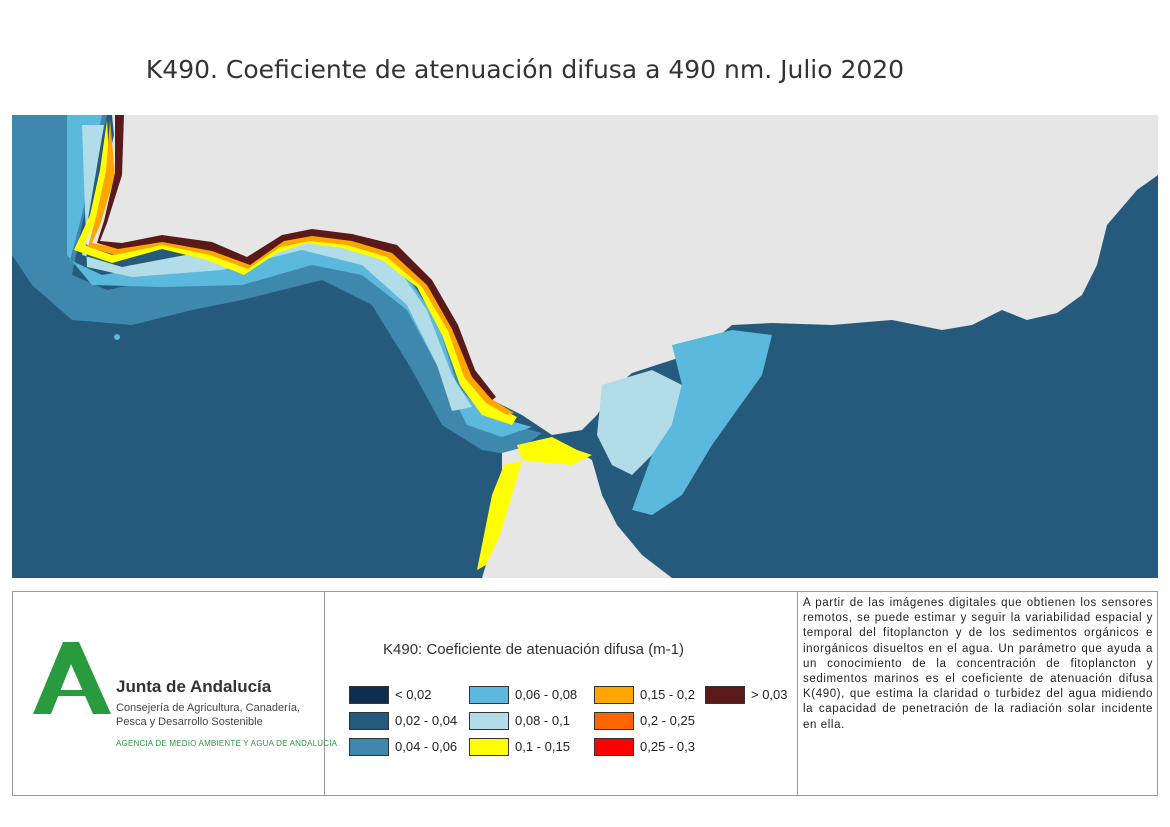 The height and width of the screenshot is (827, 1170). I want to click on strait-turbid, so click(554, 451).